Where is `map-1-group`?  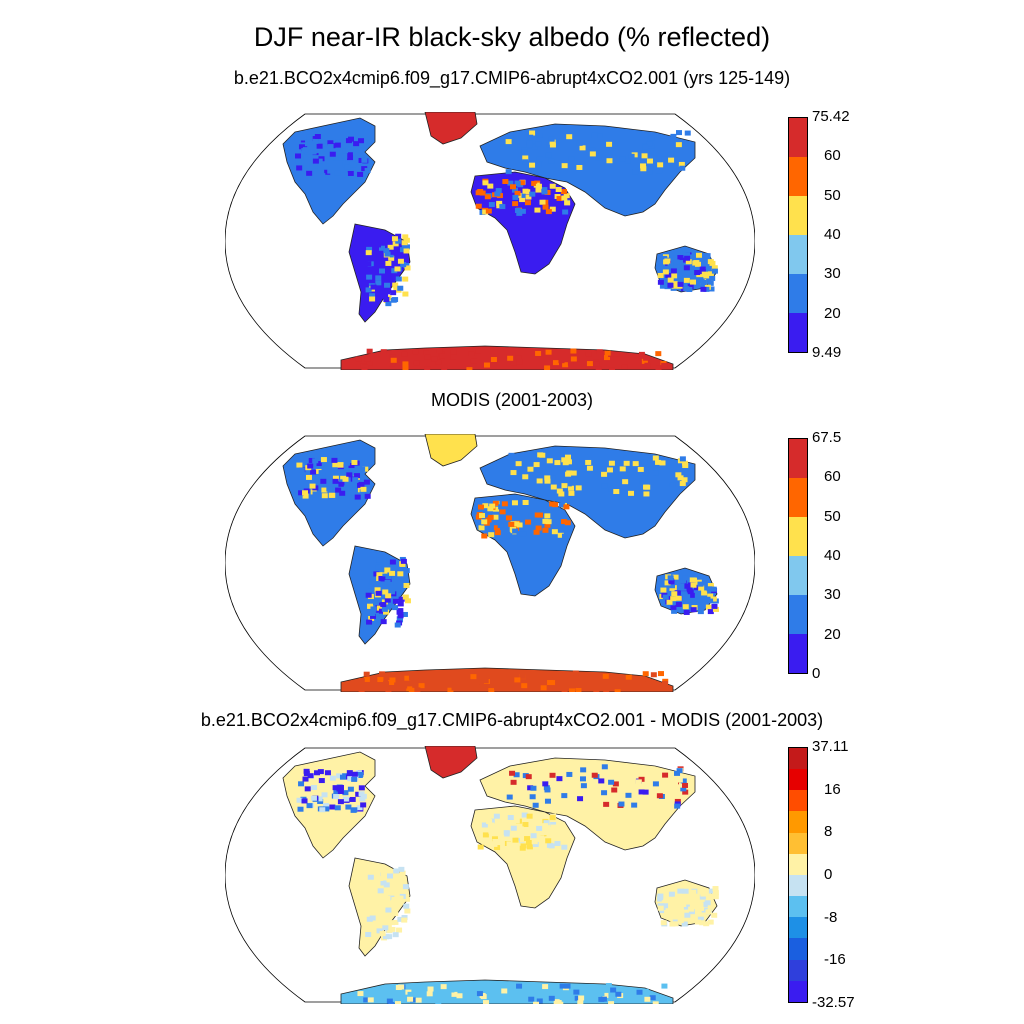
map-1-group is located at coordinates (490, 241).